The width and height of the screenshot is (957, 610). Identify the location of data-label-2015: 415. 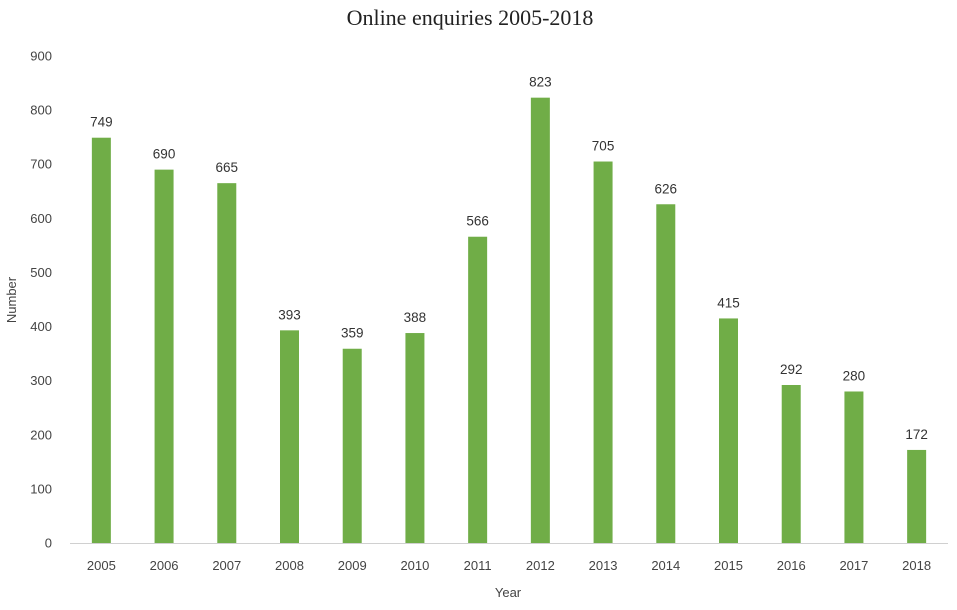
(728, 302).